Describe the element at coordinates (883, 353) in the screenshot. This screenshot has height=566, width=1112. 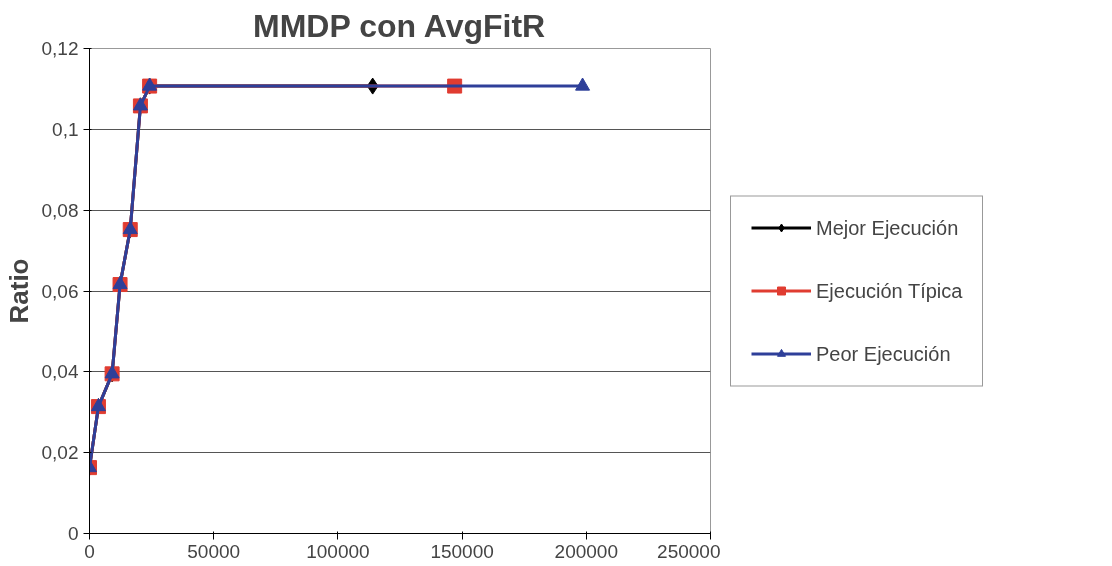
I see `legend-label: Peor Ejecución` at that location.